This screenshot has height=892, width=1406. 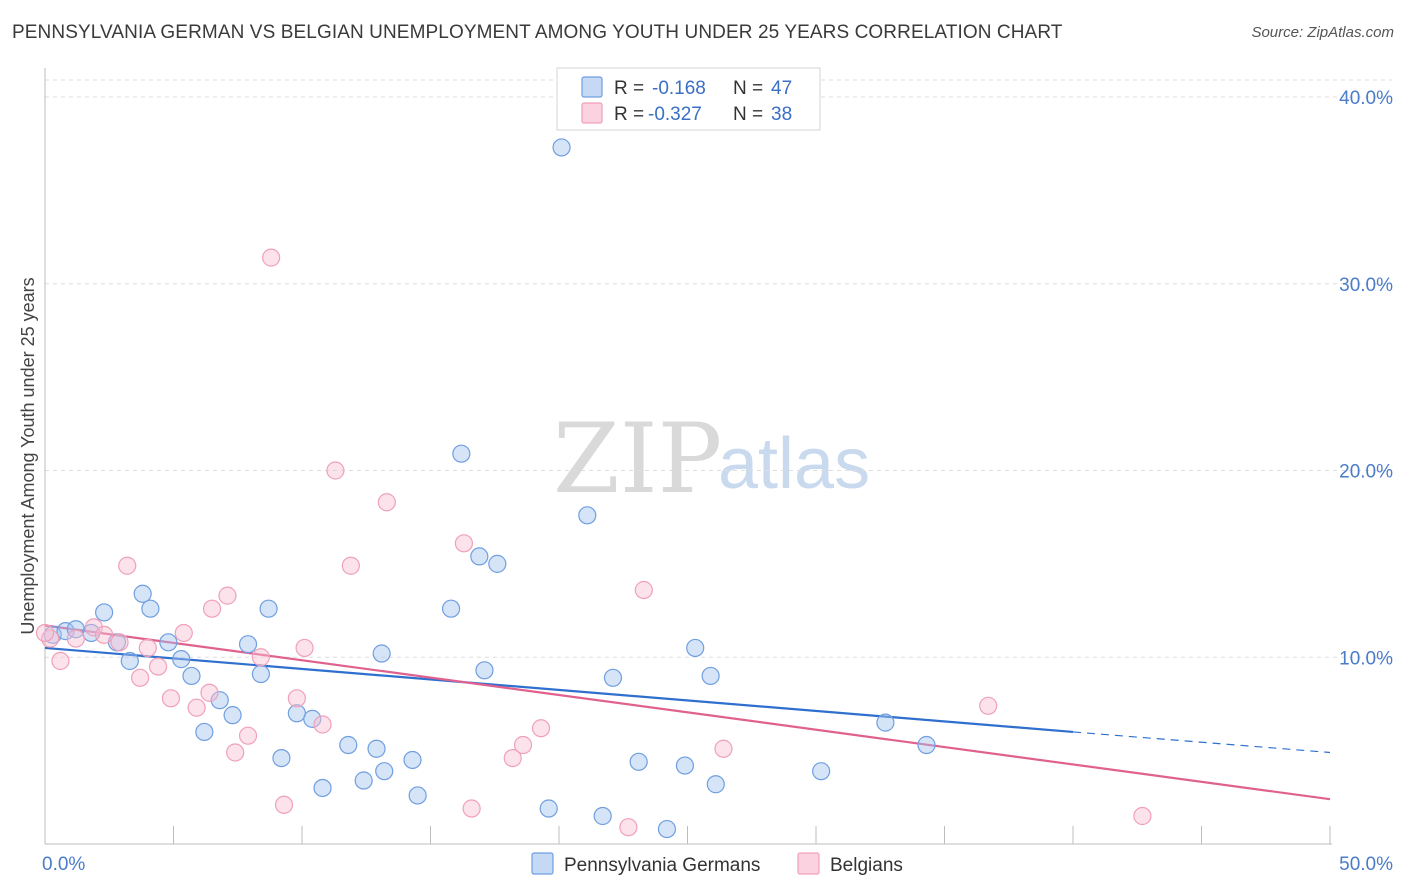 I want to click on watermark: ZIP atlas, so click(x=711, y=459).